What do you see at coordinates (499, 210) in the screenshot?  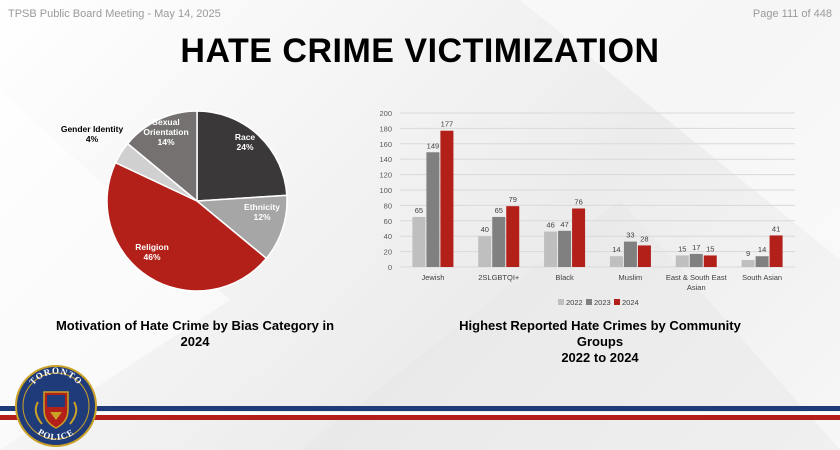 I see `data-label-2slgbtqi-2023: 65` at bounding box center [499, 210].